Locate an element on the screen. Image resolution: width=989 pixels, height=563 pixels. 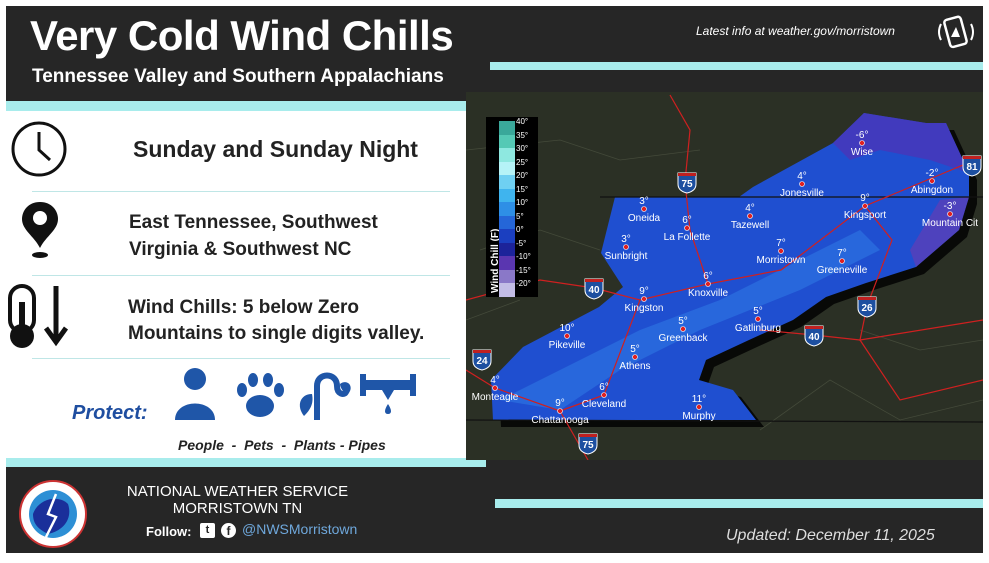
city-name: Tazewell is located at coordinates (750, 225).